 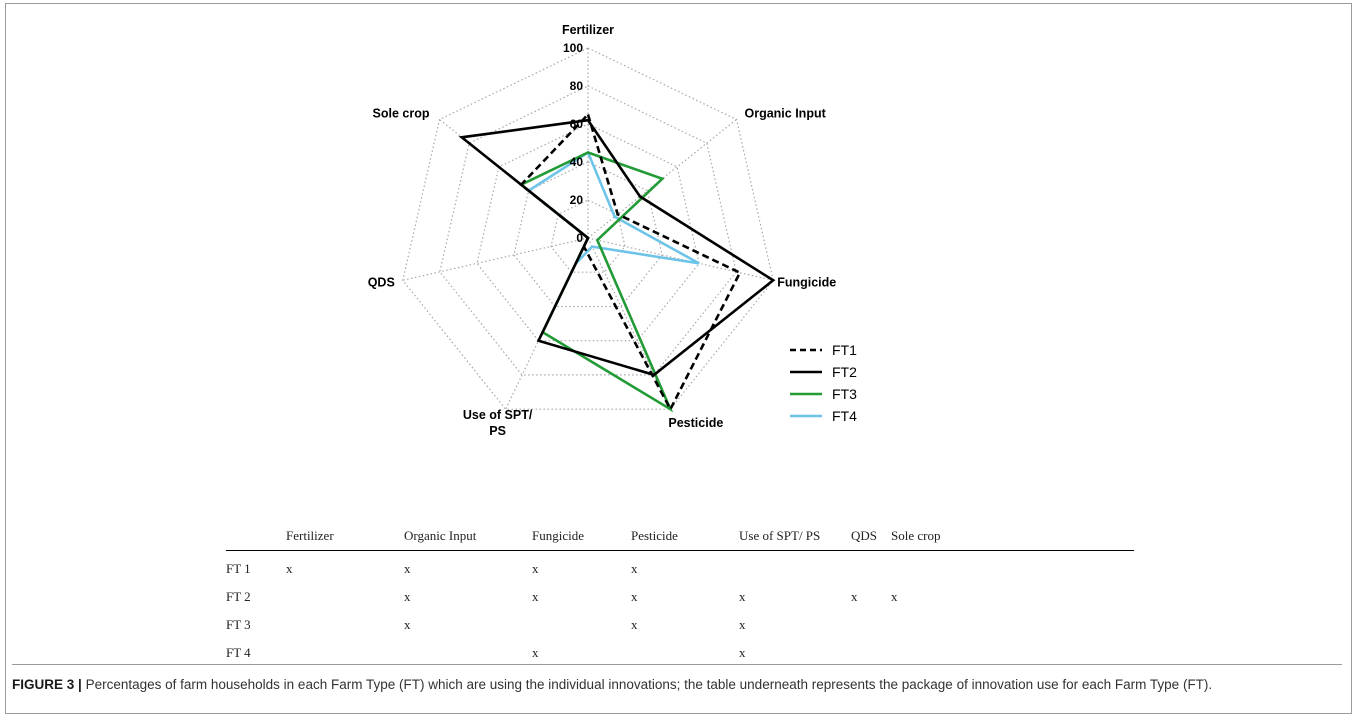 What do you see at coordinates (401, 114) in the screenshot?
I see `axis-label: Sole crop` at bounding box center [401, 114].